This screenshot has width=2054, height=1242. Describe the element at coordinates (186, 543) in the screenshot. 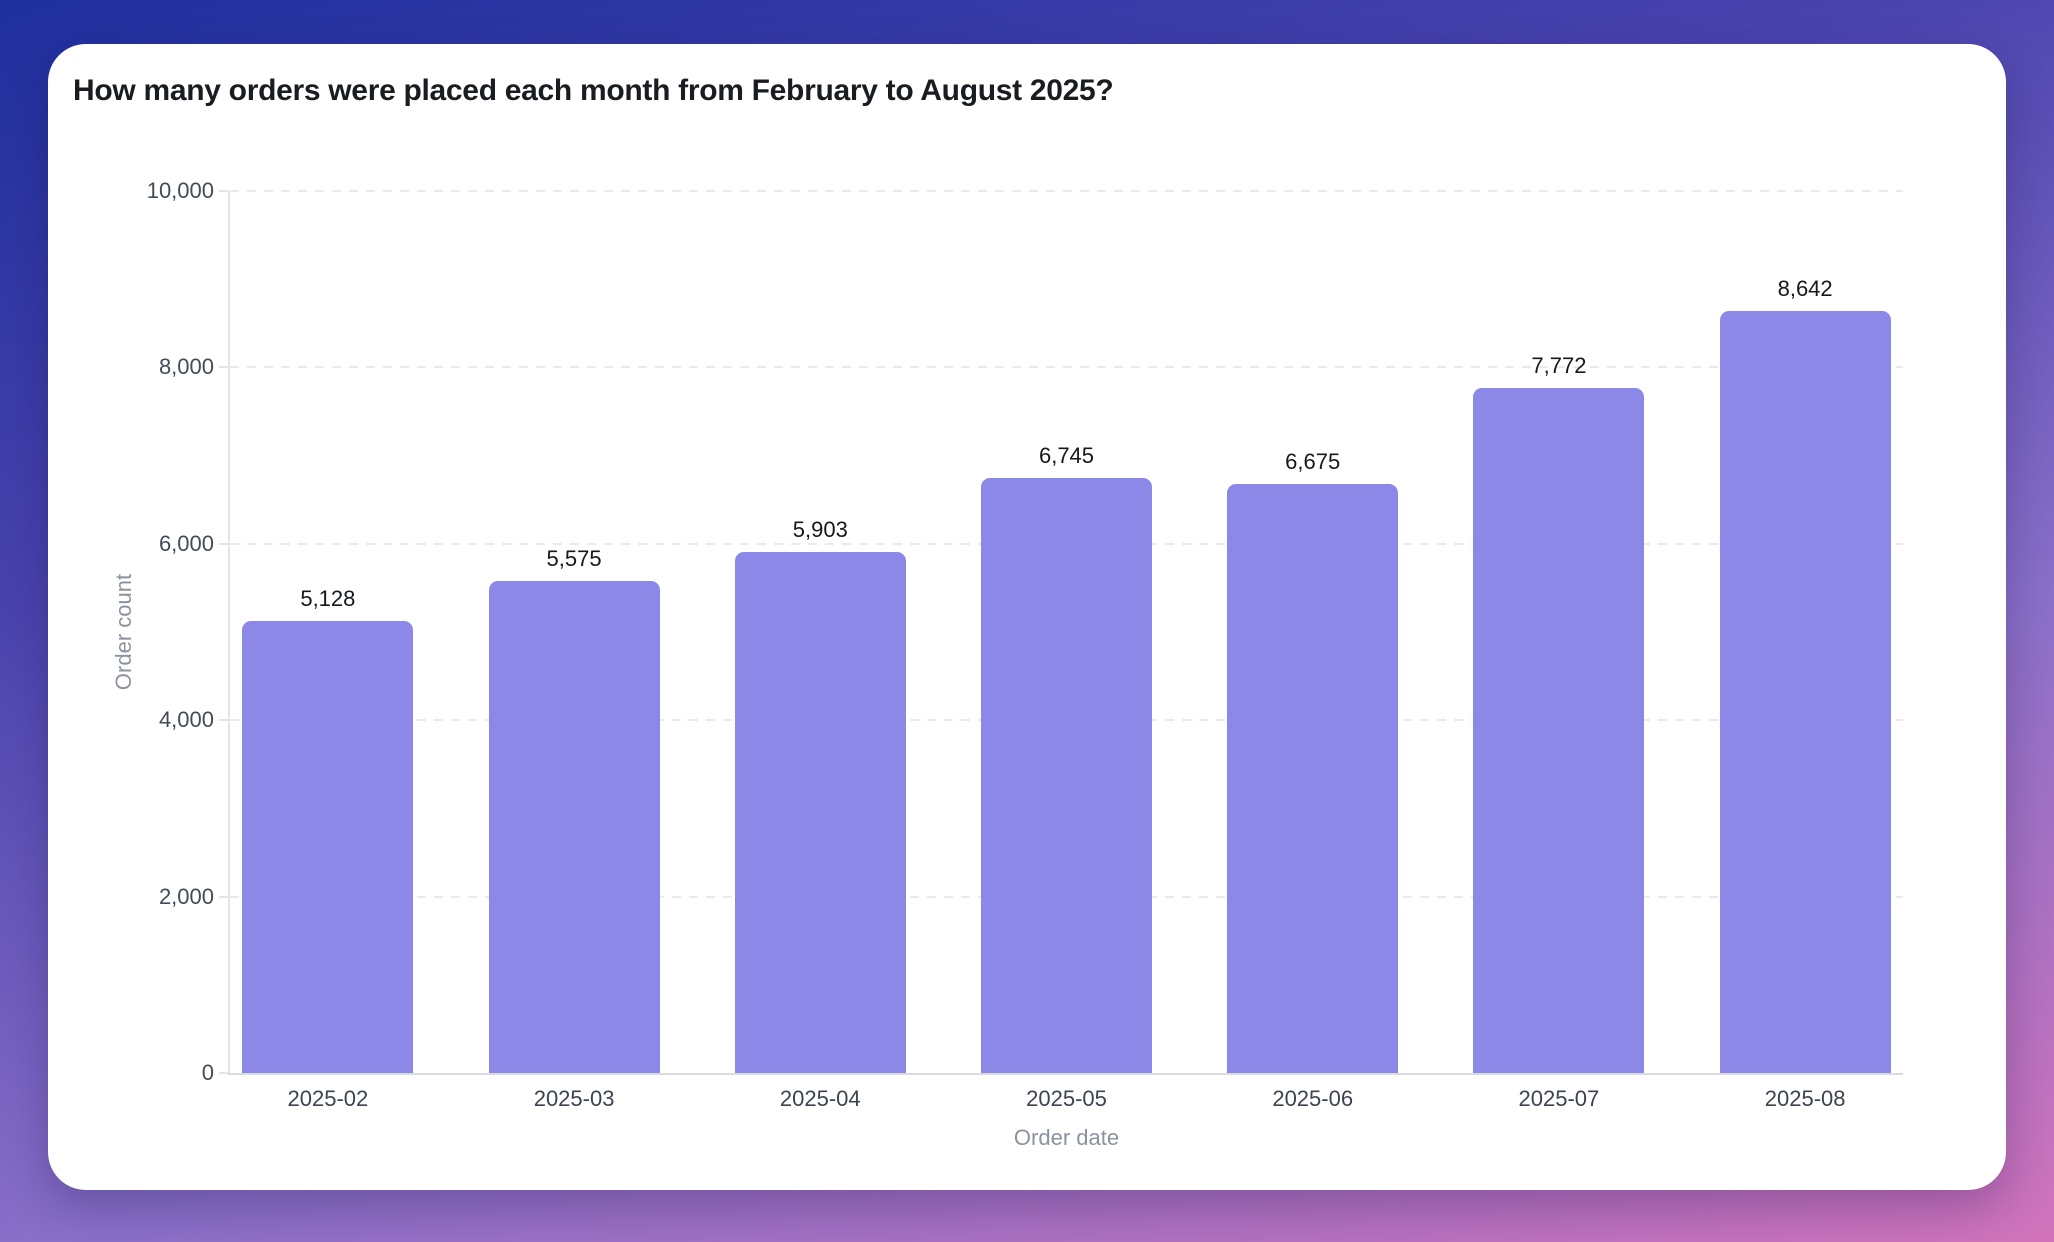

I see `y-tick-label: 6,000` at that location.